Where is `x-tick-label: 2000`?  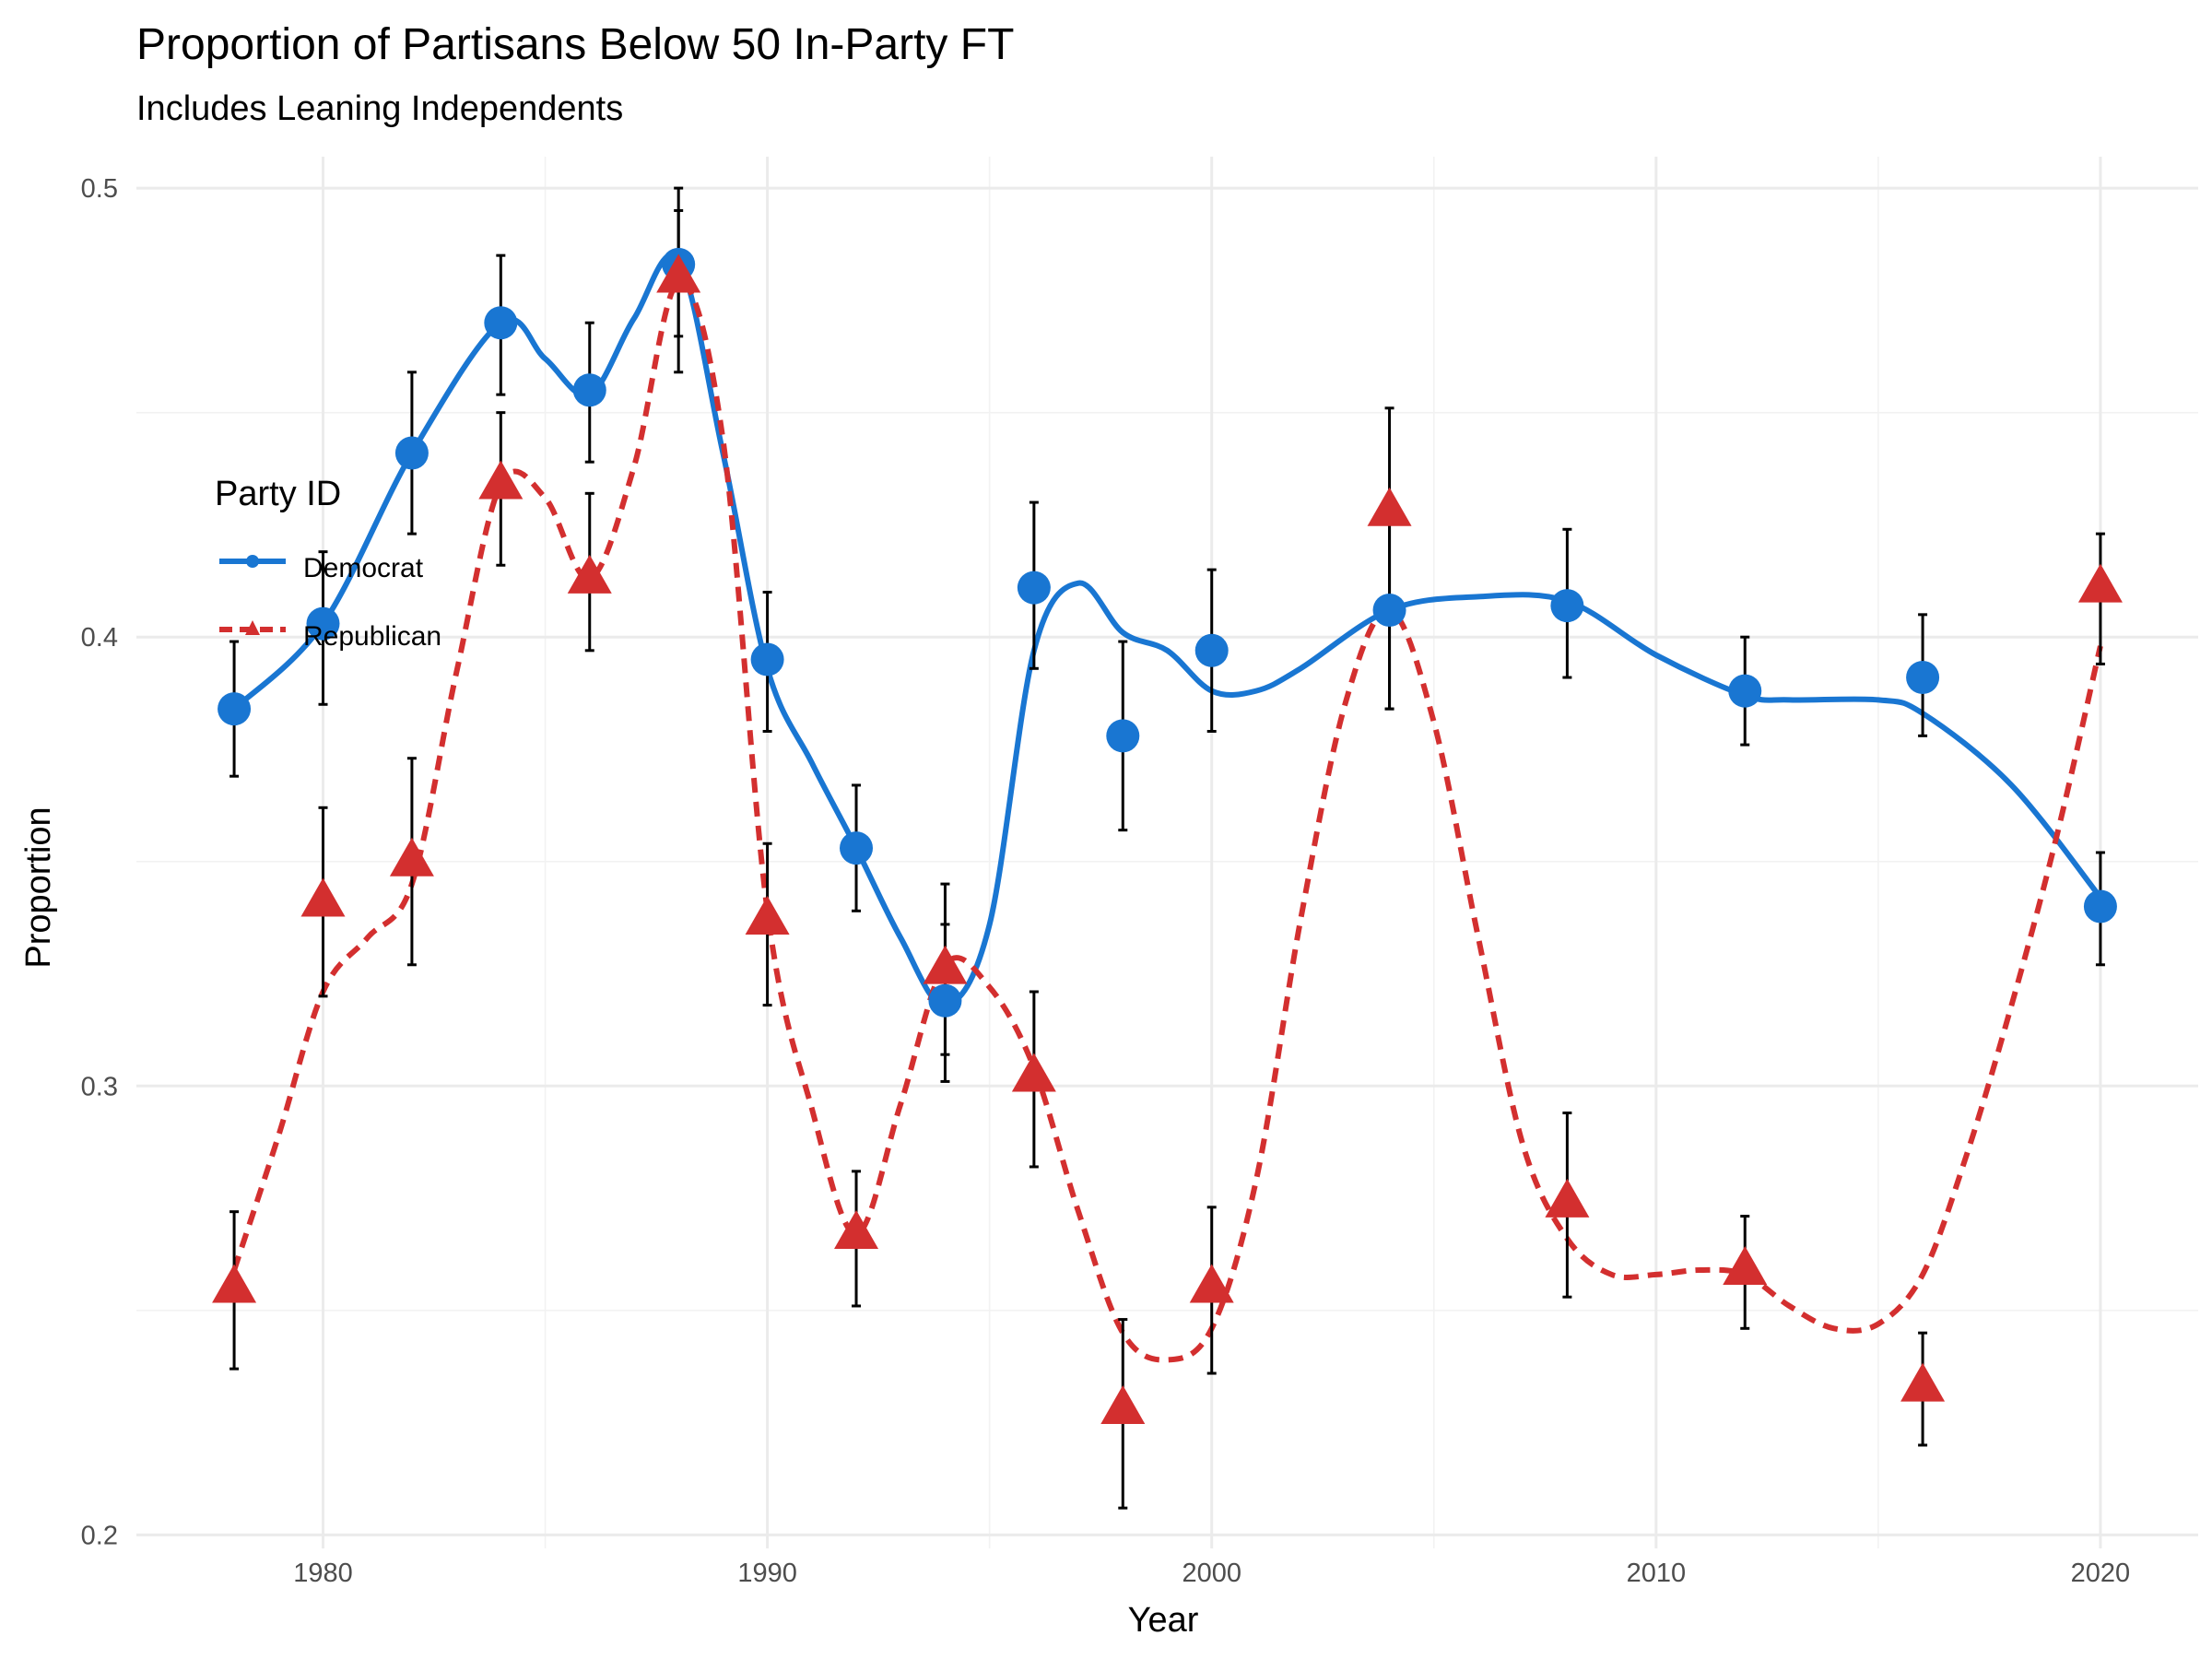
x-tick-label: 2000 is located at coordinates (1211, 1573).